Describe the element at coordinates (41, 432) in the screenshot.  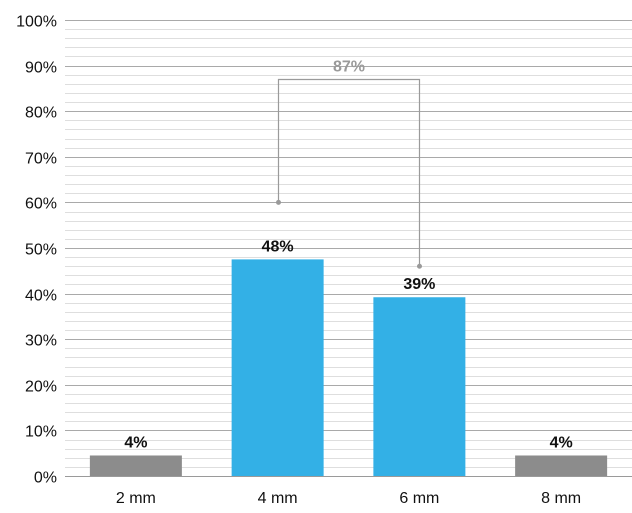
I see `y-tick-label: 10%` at that location.